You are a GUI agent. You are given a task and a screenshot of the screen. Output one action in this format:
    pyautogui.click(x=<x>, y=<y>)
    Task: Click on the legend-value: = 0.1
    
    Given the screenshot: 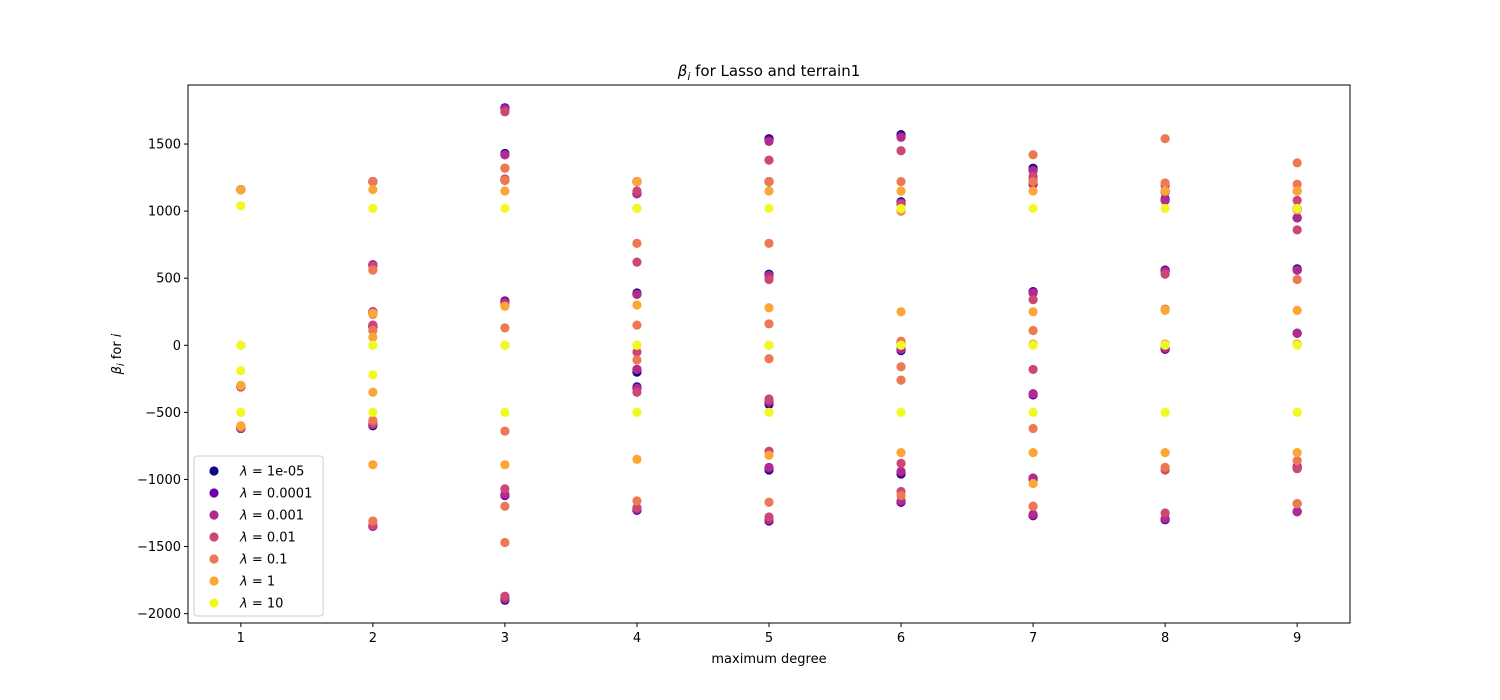 What is the action you would take?
    pyautogui.click(x=268, y=560)
    